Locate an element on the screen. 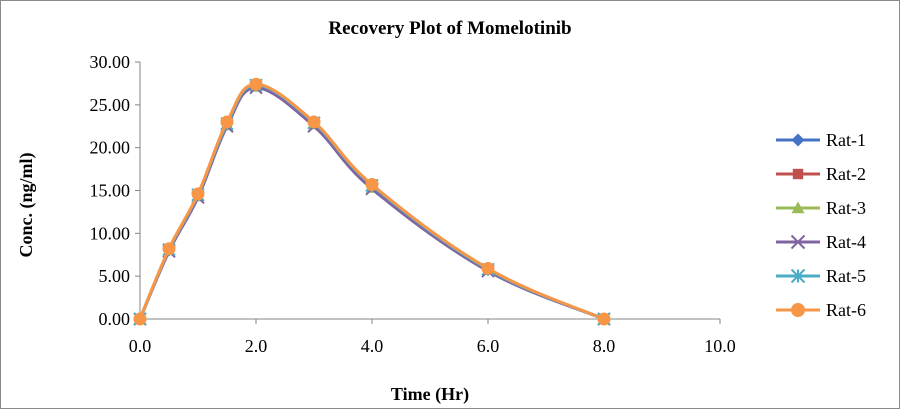  x-tick-label: 8.0 is located at coordinates (604, 346).